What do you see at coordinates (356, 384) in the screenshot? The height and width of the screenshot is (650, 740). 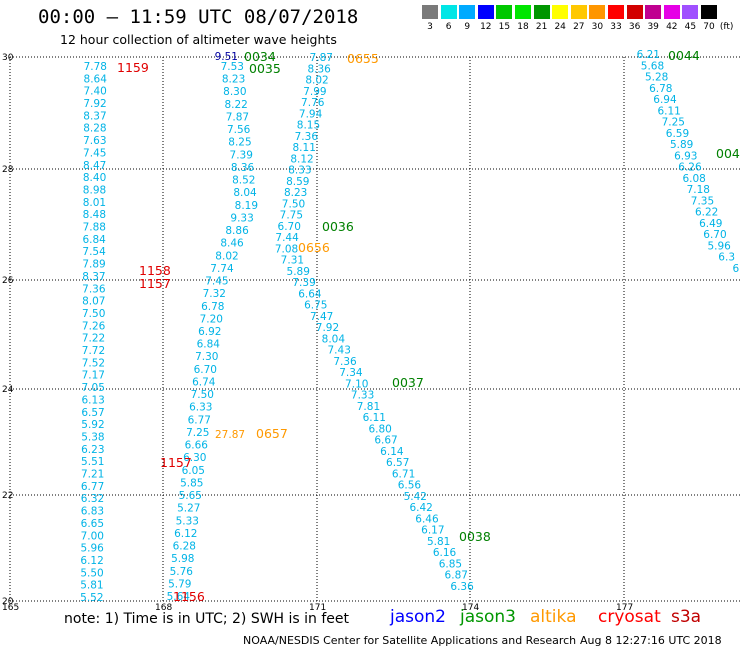 I see `swh-value: 7.10` at bounding box center [356, 384].